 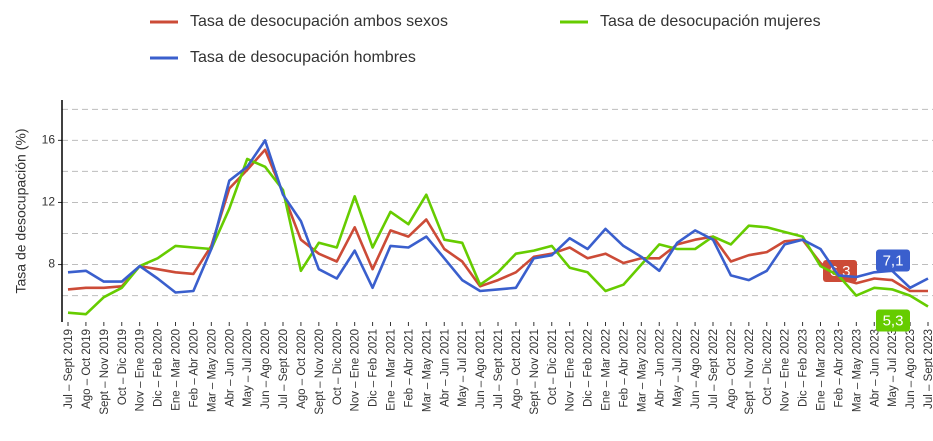 What do you see at coordinates (87, 369) in the screenshot?
I see `x-tick-label: Ago – Oct 2019` at bounding box center [87, 369].